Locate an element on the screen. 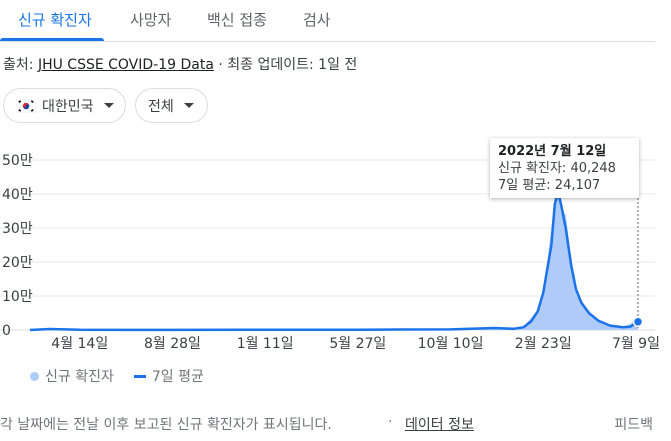  y-tick-label: 20만 is located at coordinates (17, 263).